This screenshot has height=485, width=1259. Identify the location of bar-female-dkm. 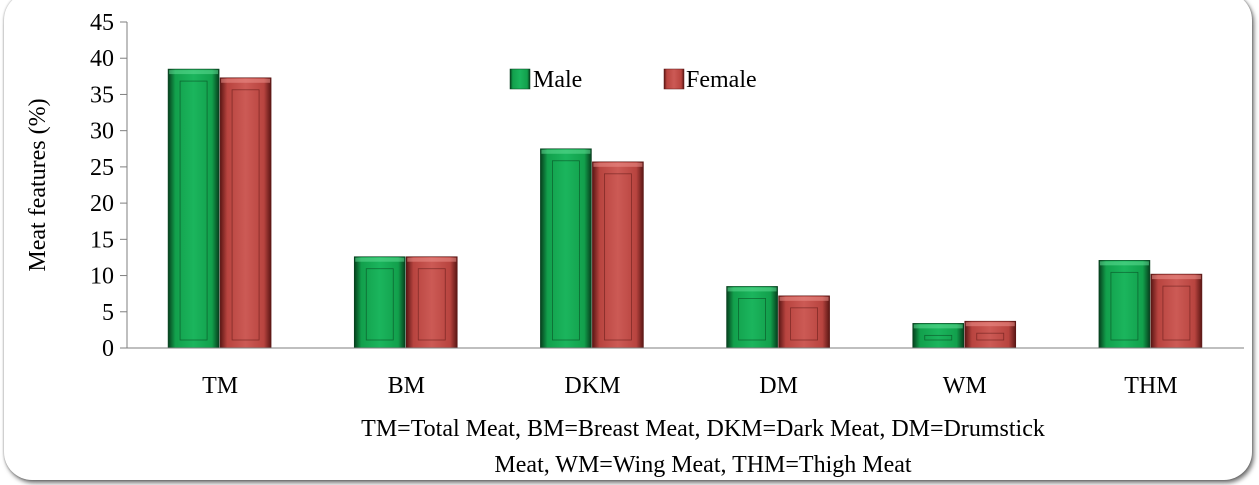
(618, 255).